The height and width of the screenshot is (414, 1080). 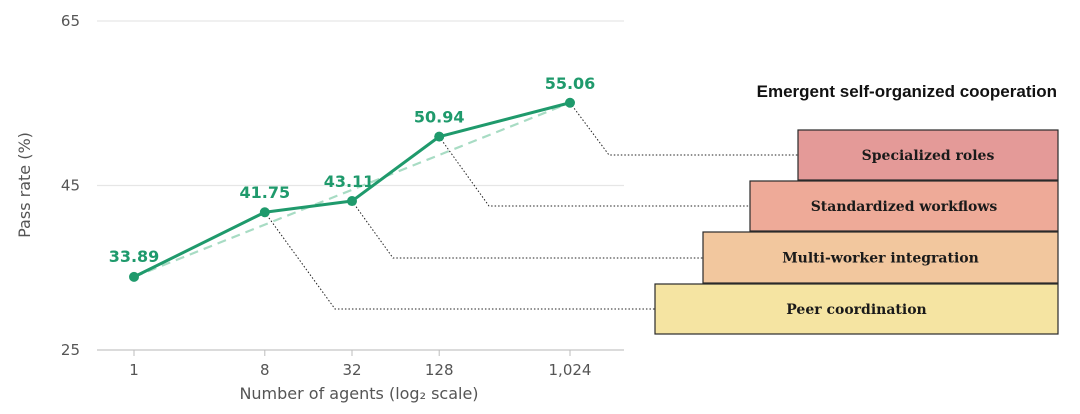 I want to click on data-label: 33.89, so click(x=134, y=256).